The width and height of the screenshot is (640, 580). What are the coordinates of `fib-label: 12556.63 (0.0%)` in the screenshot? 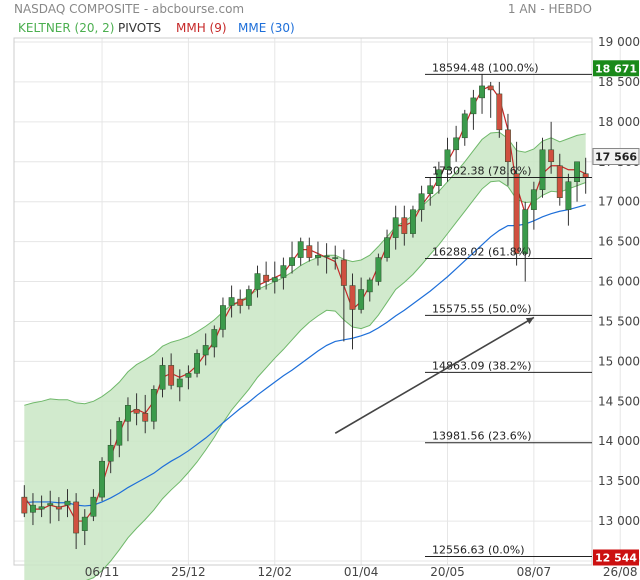 It's located at (478, 549).